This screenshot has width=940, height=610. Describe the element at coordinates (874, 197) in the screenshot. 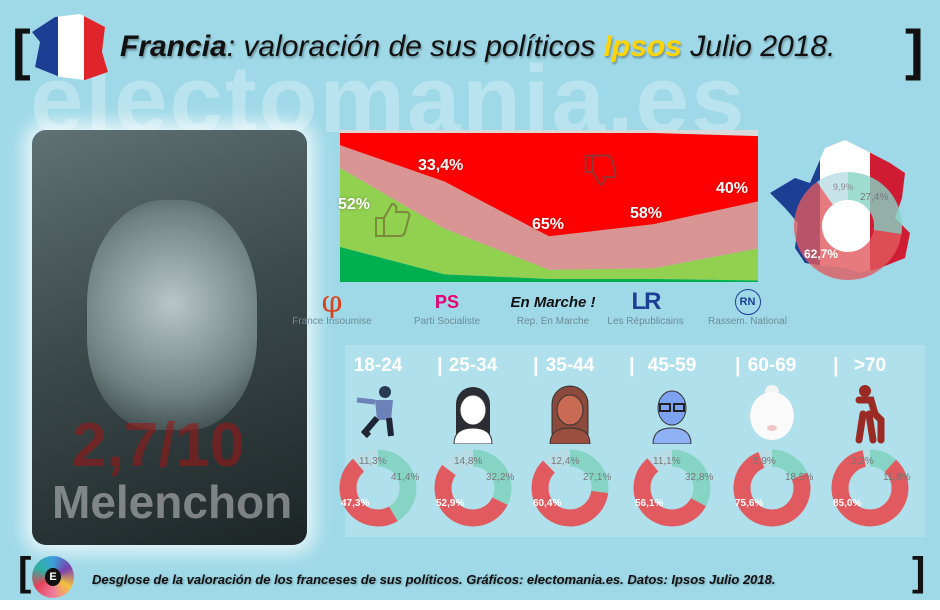

I see `national-positive-label: 27,4%` at that location.